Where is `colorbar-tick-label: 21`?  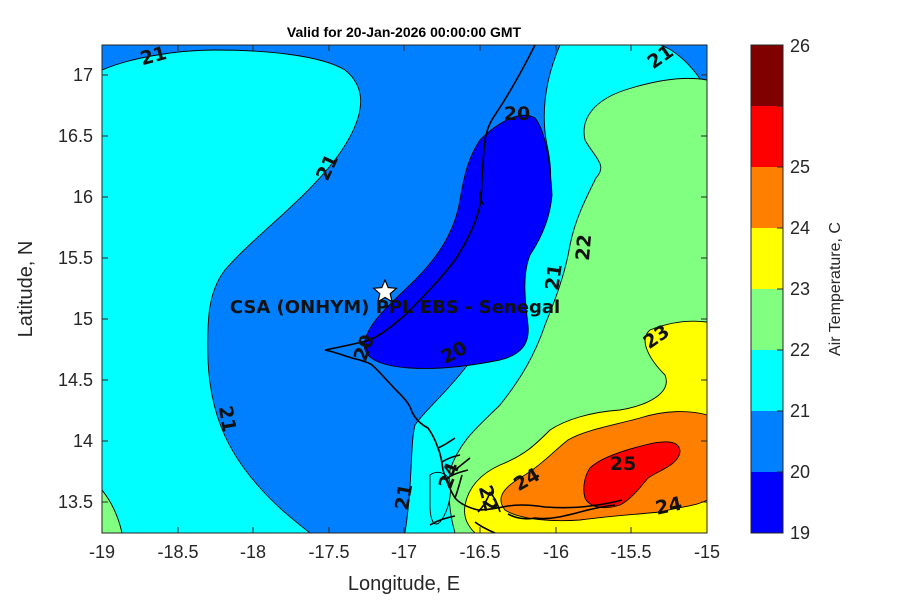 colorbar-tick-label: 21 is located at coordinates (800, 411).